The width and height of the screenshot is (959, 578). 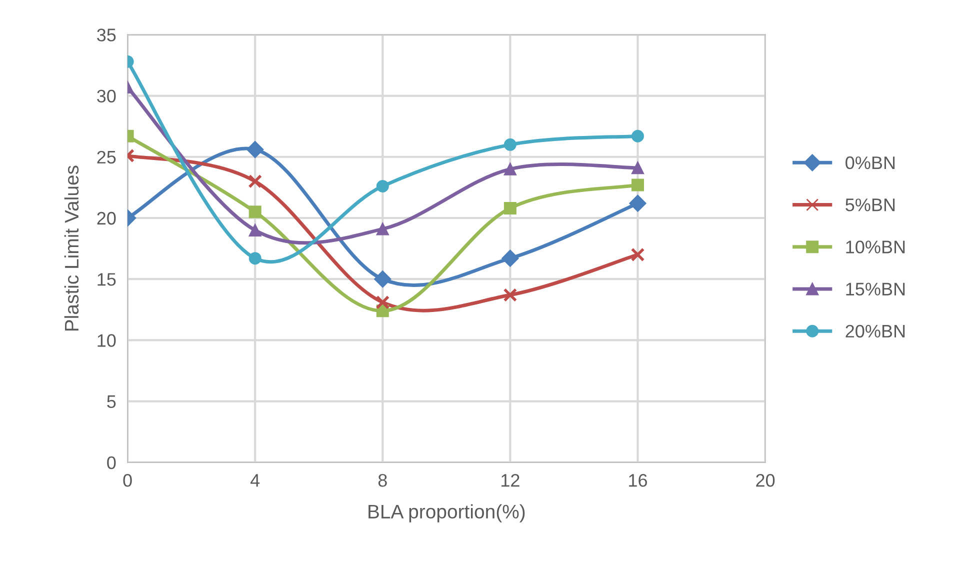 I want to click on legend-label: 5%BN, so click(x=870, y=205).